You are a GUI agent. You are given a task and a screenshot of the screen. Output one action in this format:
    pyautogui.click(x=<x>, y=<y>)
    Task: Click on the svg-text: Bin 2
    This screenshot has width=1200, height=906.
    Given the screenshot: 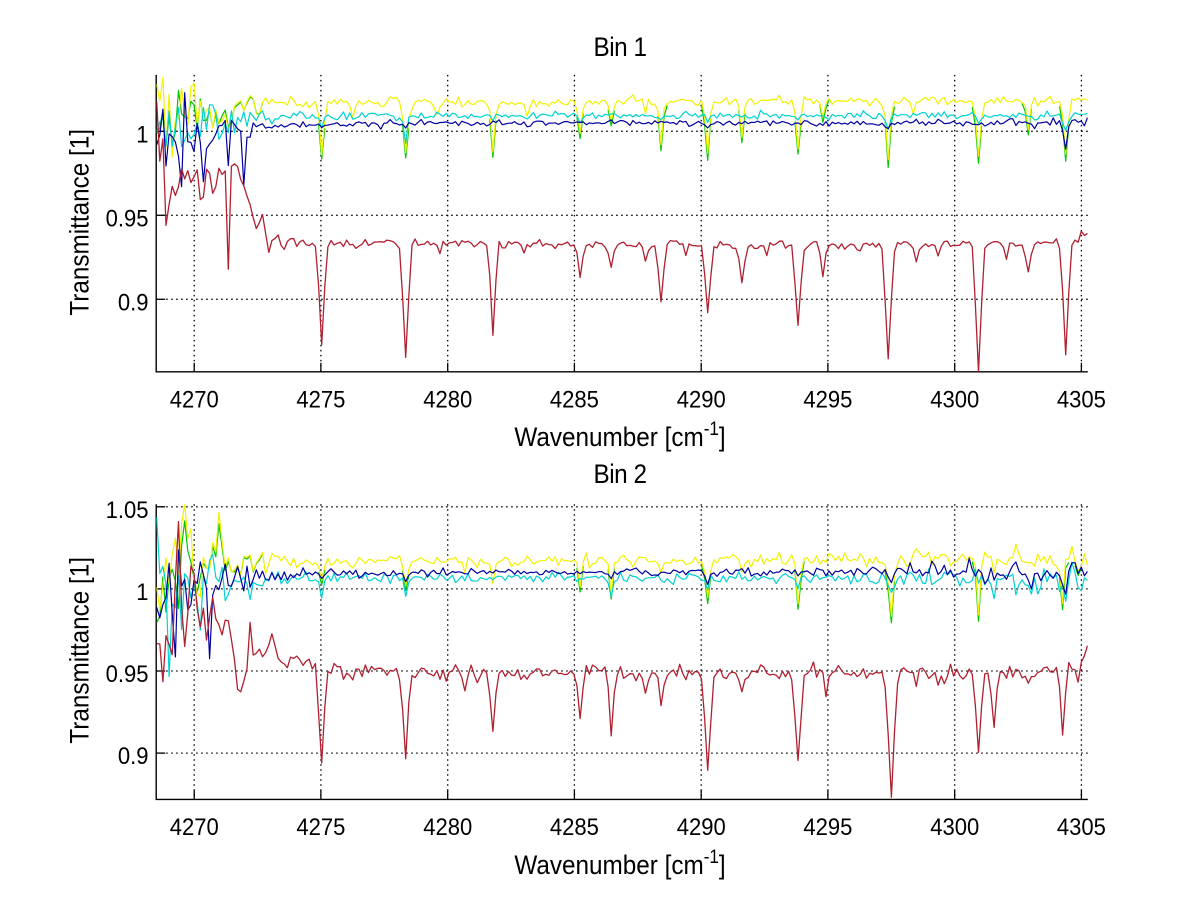 What is the action you would take?
    pyautogui.click(x=619, y=474)
    